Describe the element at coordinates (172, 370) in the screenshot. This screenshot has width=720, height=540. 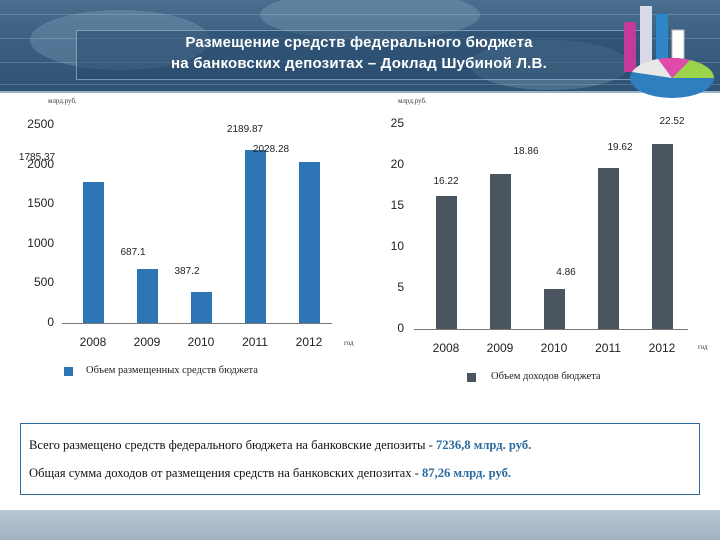
I see `left-legend-label: Объем размещенных средств бюджета` at that location.